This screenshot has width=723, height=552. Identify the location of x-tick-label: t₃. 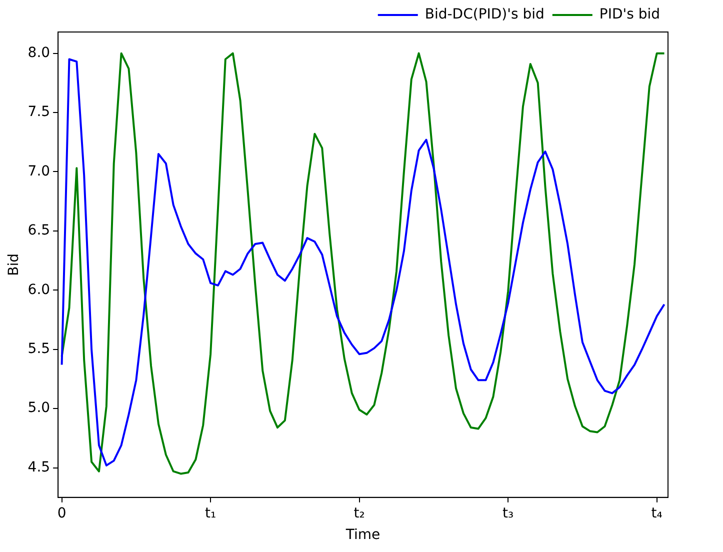
(508, 513).